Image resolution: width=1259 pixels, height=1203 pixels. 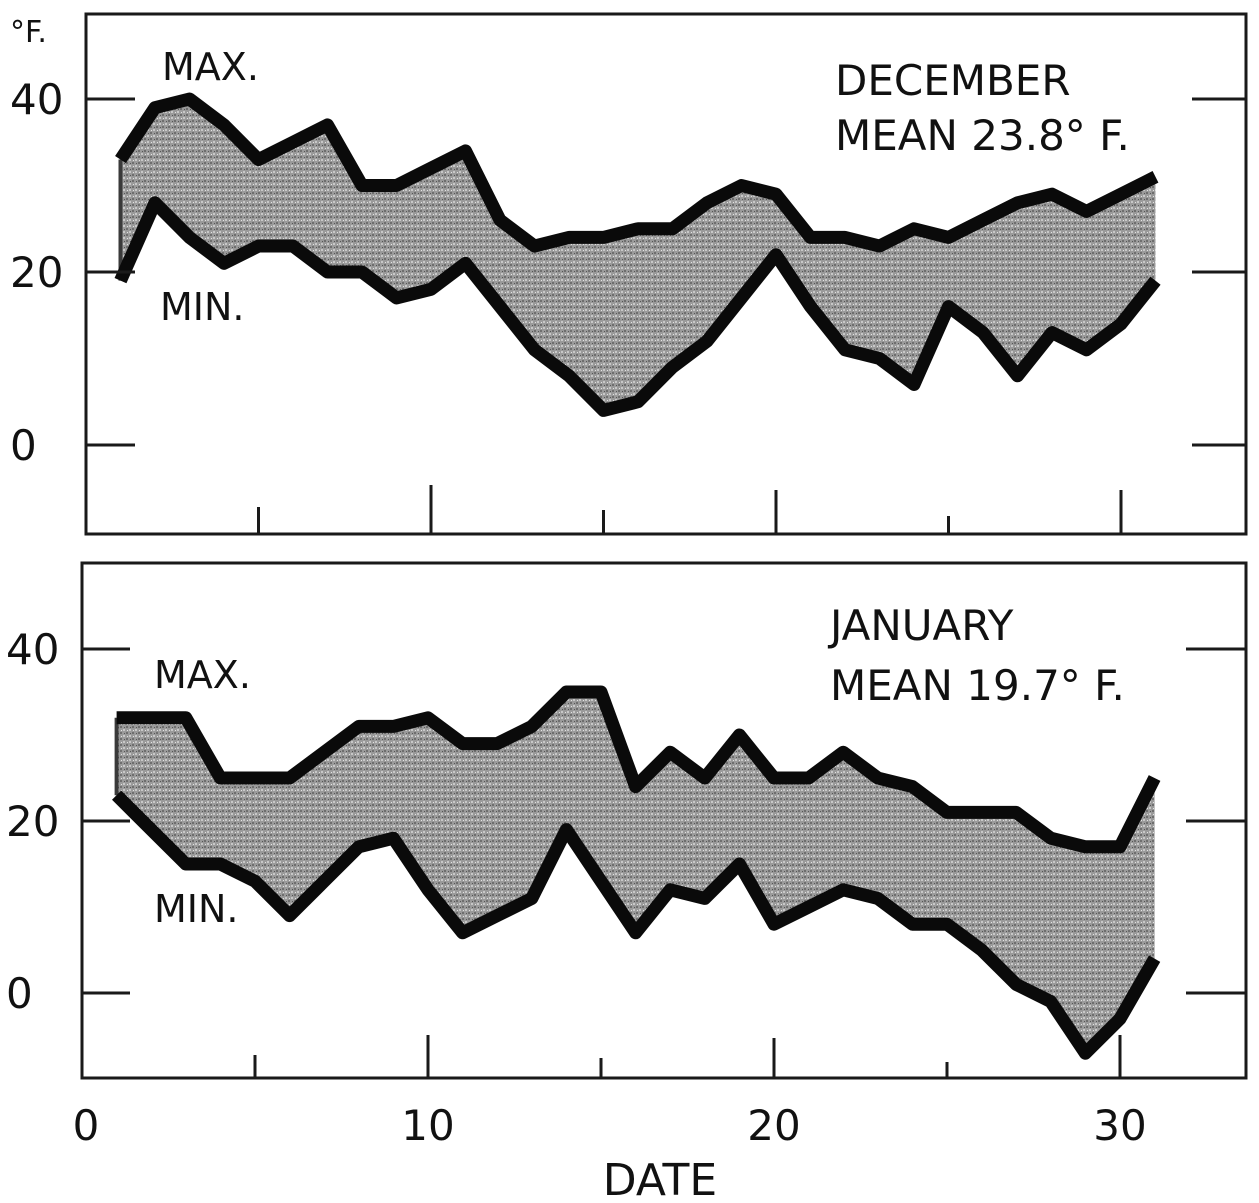 I want to click on december-y-tick-label-20: 20, so click(x=36, y=272).